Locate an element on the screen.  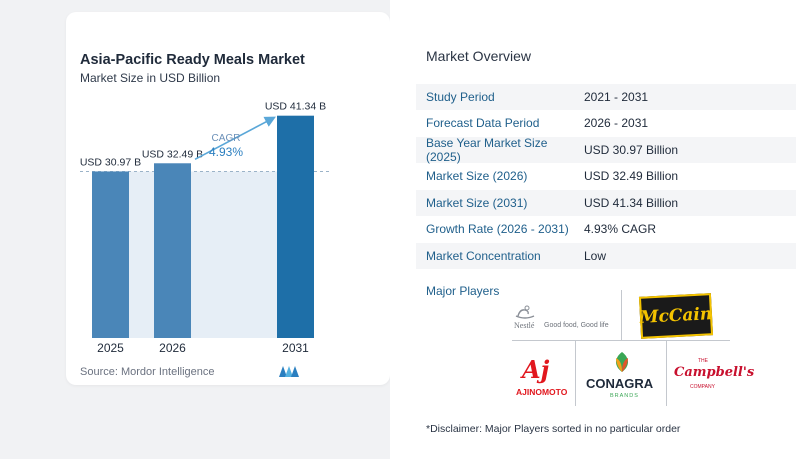
row-value: Low is located at coordinates (595, 255).